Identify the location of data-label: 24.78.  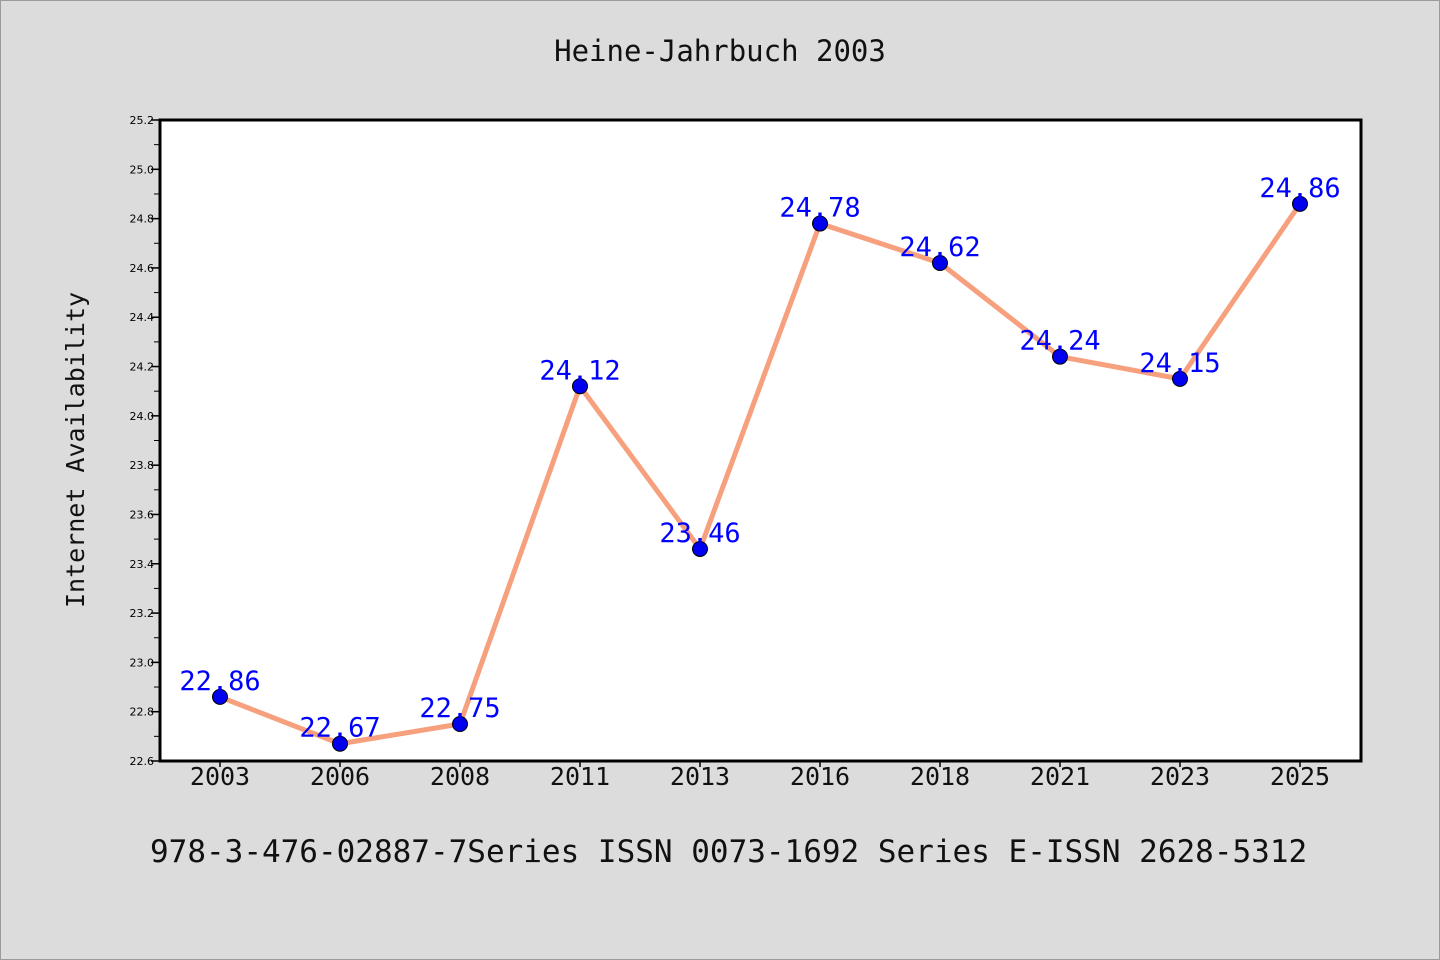
(819, 208).